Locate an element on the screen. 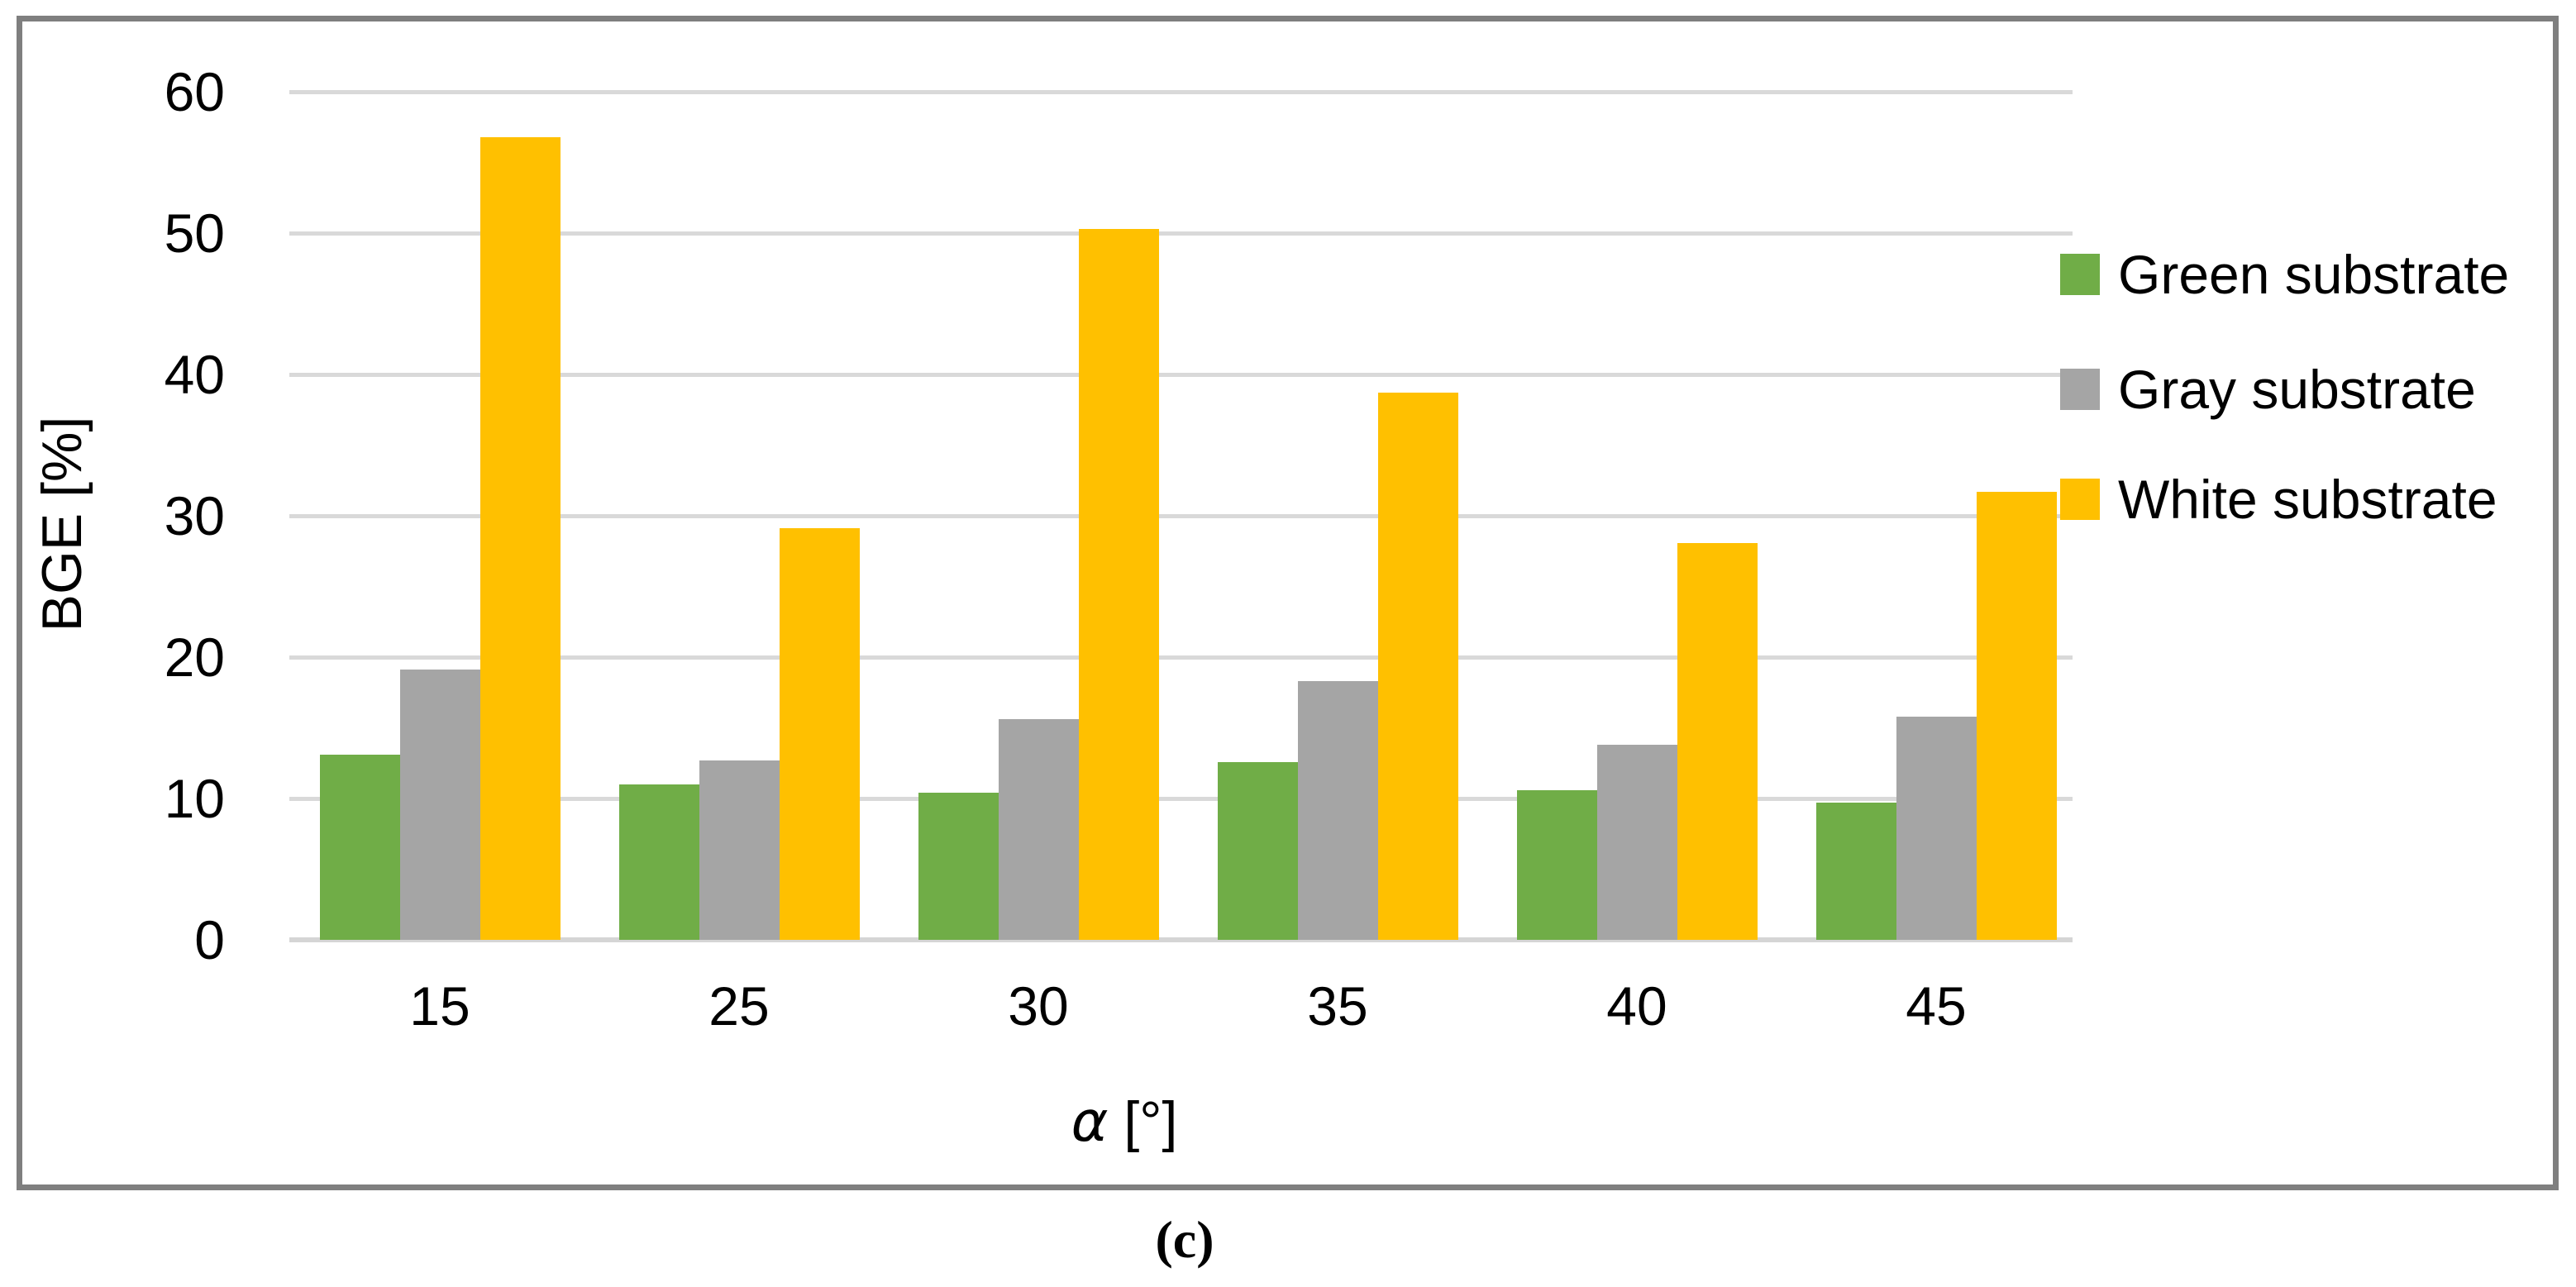  legend-swatch-green-substrate is located at coordinates (2080, 274).